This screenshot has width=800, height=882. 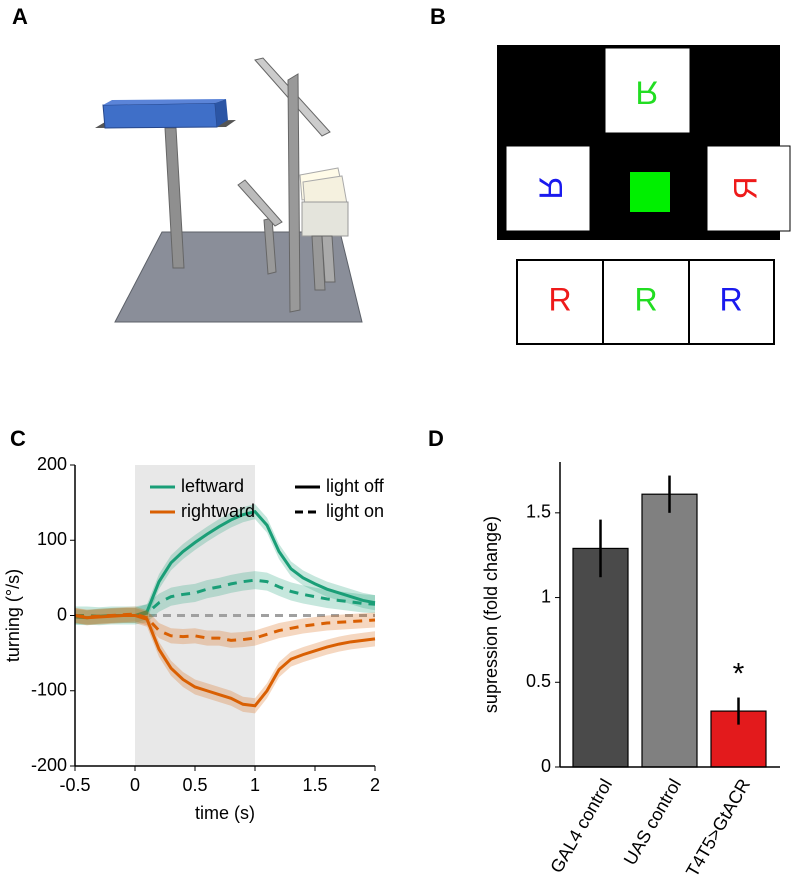 I want to click on y-tick-label: 1, so click(x=546, y=596).